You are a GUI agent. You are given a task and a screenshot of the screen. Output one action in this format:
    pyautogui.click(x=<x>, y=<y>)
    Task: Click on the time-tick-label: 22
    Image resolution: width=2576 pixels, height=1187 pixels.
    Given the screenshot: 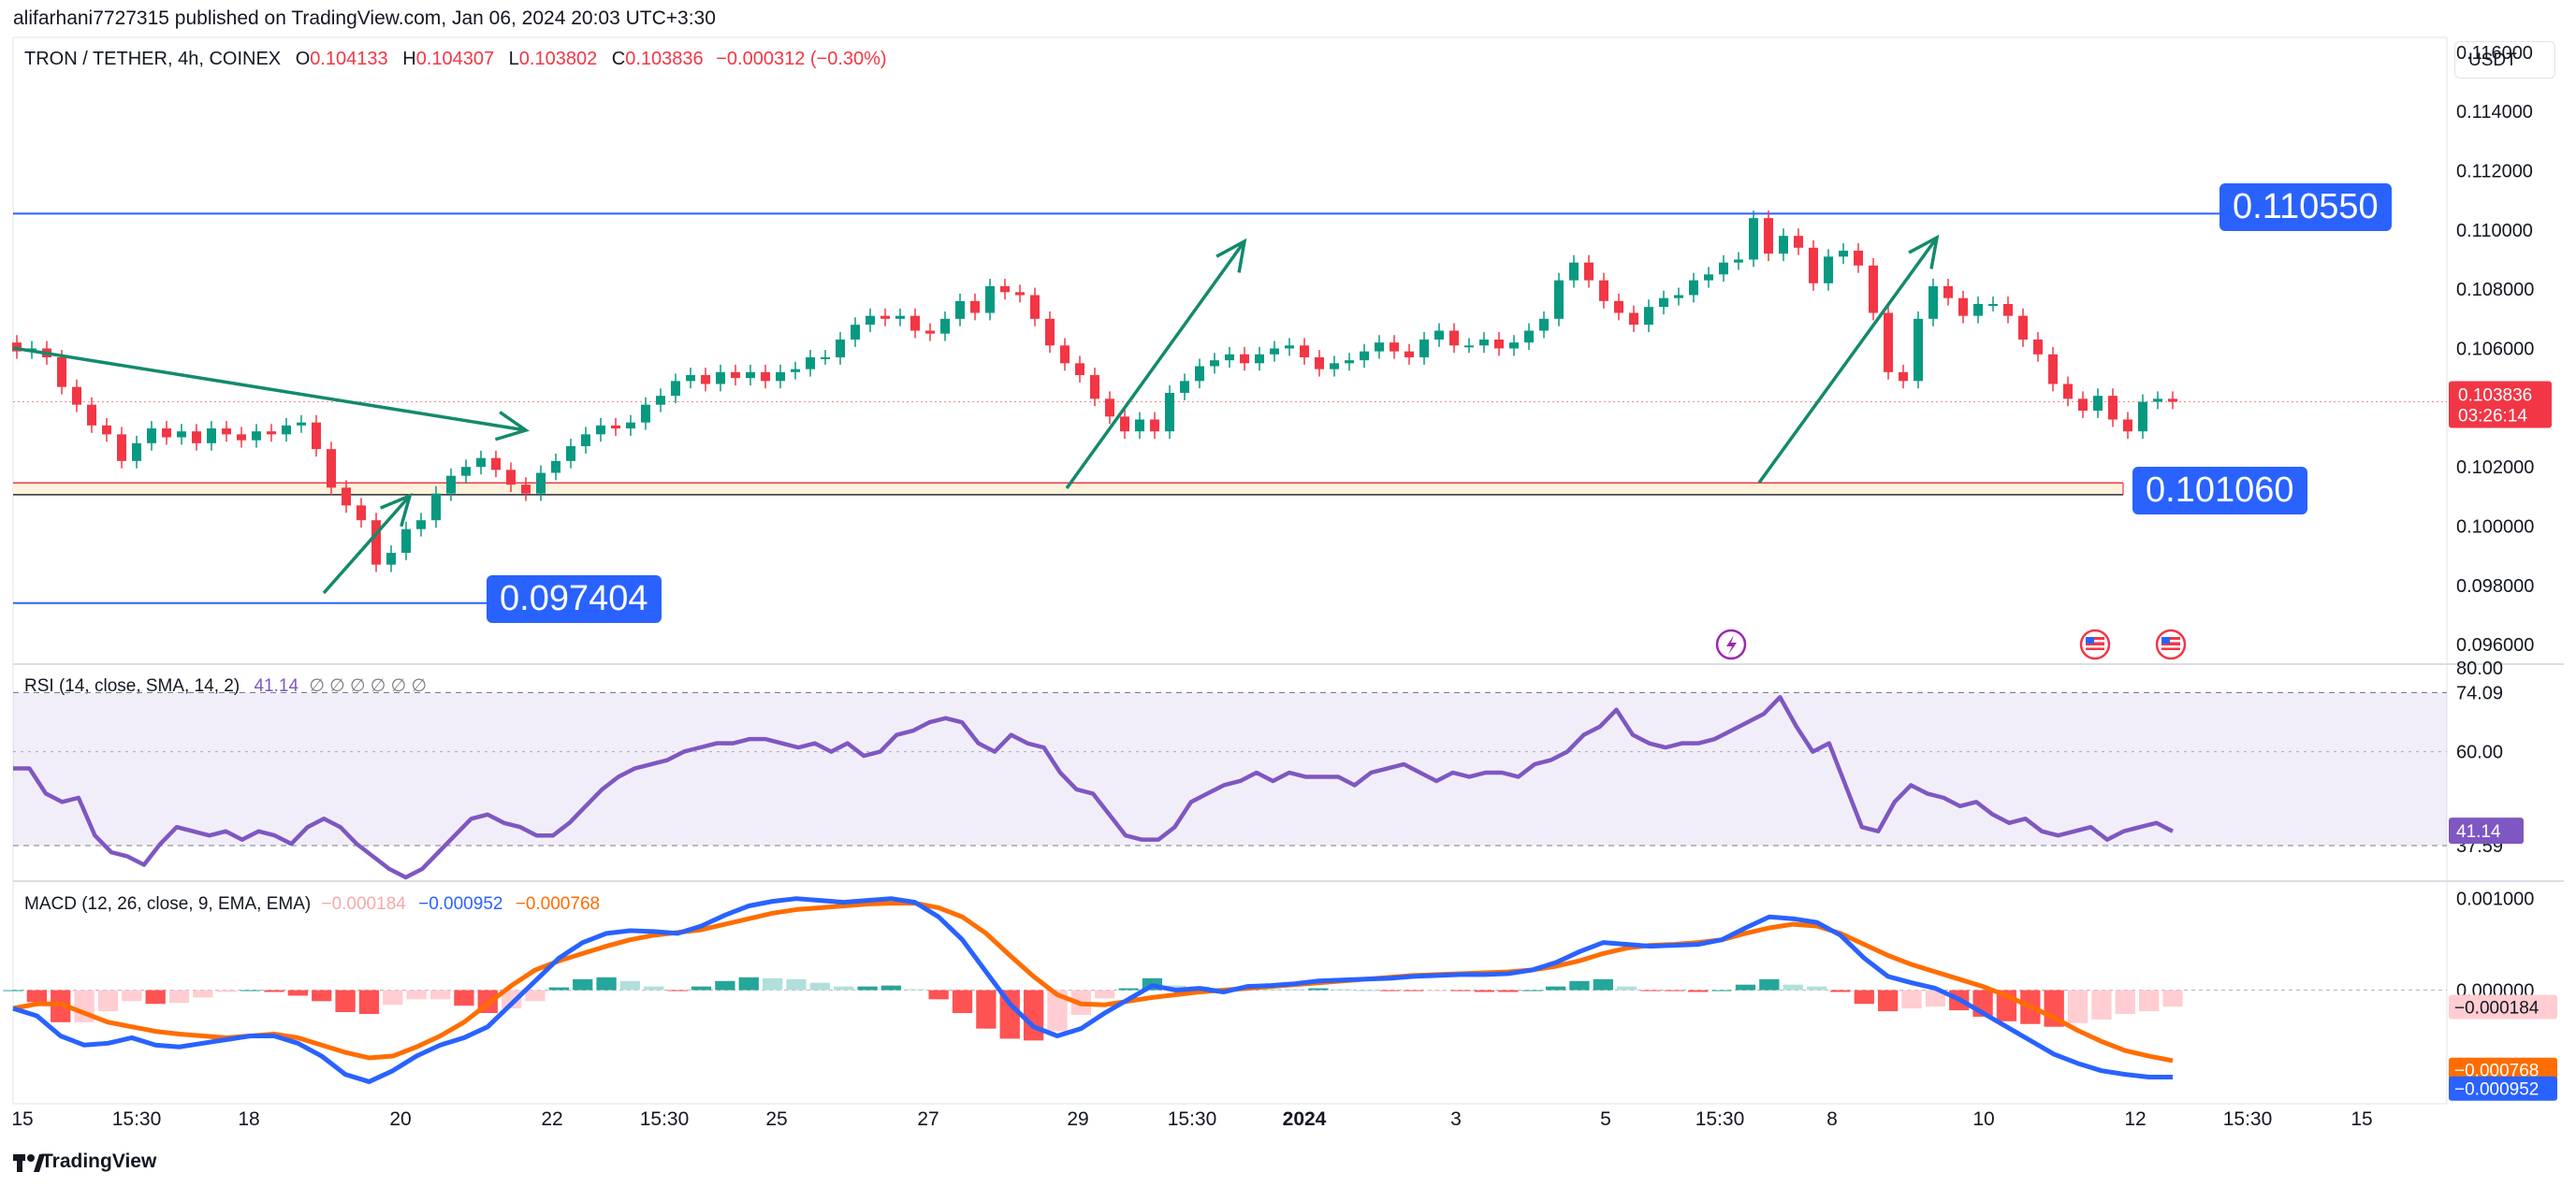 What is the action you would take?
    pyautogui.click(x=551, y=1119)
    